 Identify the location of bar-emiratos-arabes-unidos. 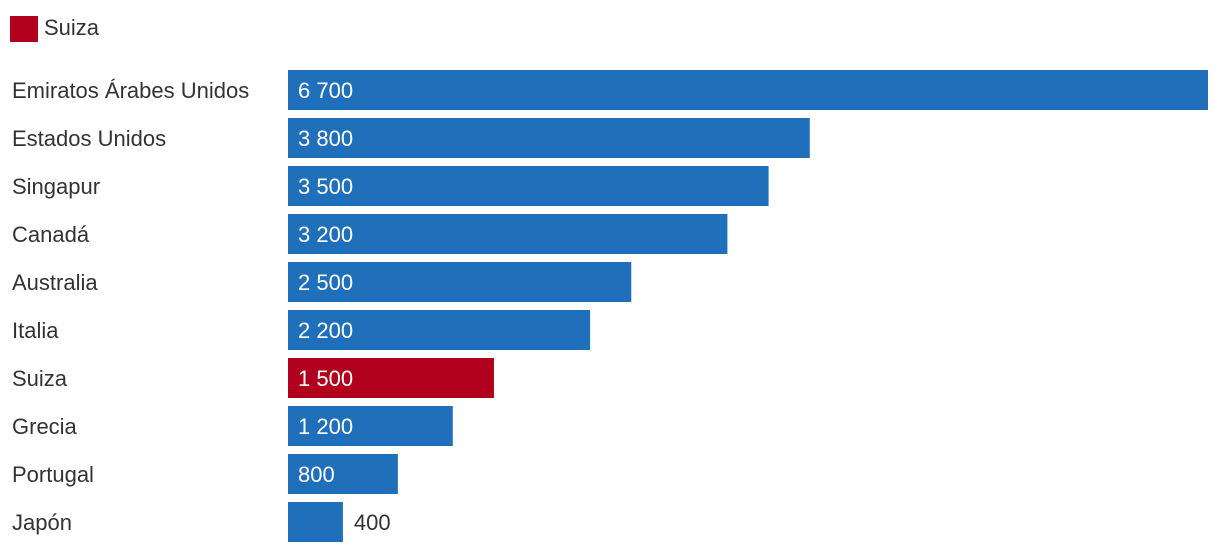
(748, 90).